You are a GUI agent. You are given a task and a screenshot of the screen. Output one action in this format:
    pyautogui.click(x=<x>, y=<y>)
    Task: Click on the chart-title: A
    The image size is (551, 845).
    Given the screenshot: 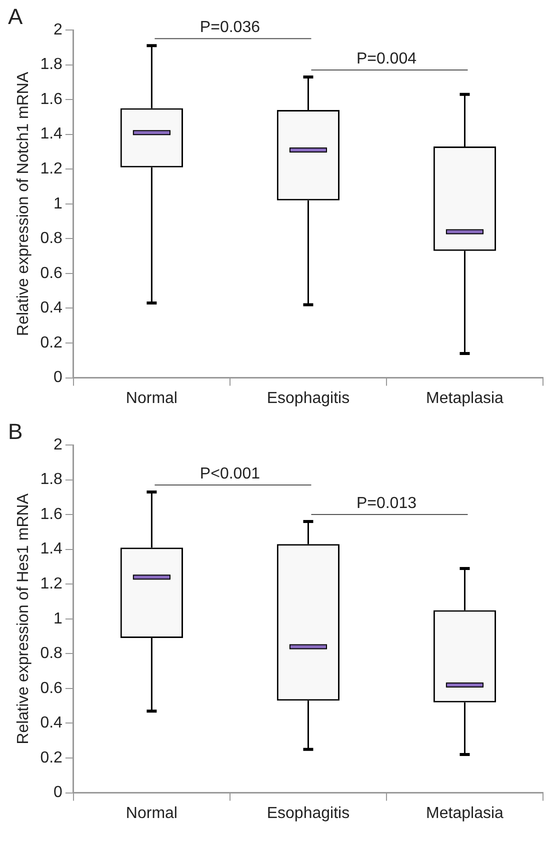 What is the action you would take?
    pyautogui.click(x=15, y=17)
    